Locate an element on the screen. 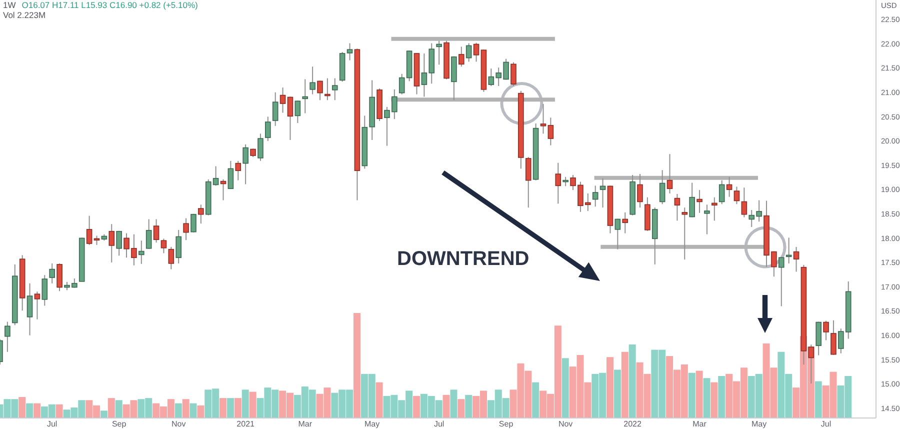  x-tick-label: 2021 is located at coordinates (246, 424).